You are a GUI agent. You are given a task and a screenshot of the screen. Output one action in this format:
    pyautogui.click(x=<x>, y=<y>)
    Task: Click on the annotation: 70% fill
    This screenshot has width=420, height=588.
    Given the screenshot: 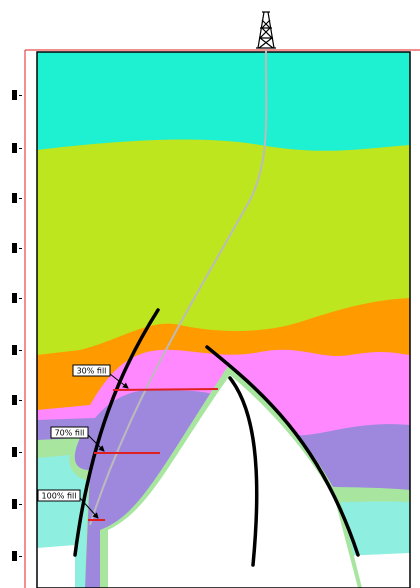 What is the action you would take?
    pyautogui.click(x=77, y=439)
    